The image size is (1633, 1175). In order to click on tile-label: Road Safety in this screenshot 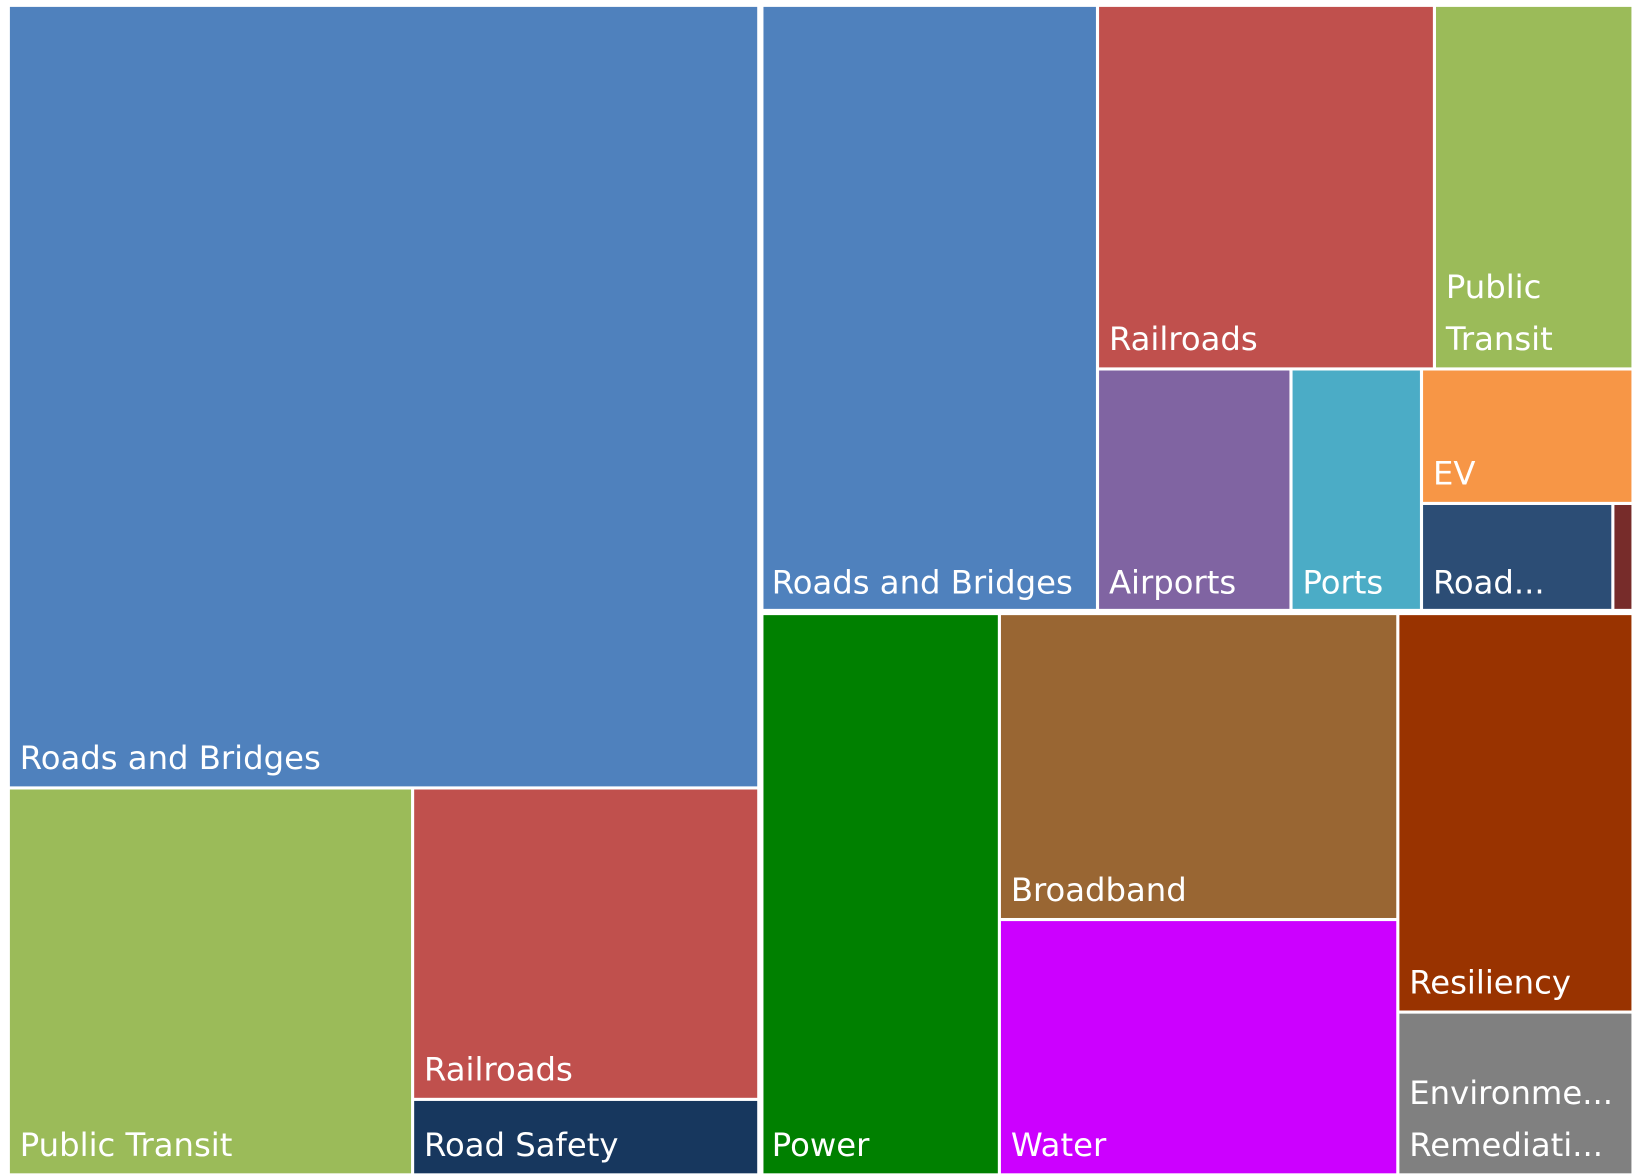, I will do `click(521, 1145)`.